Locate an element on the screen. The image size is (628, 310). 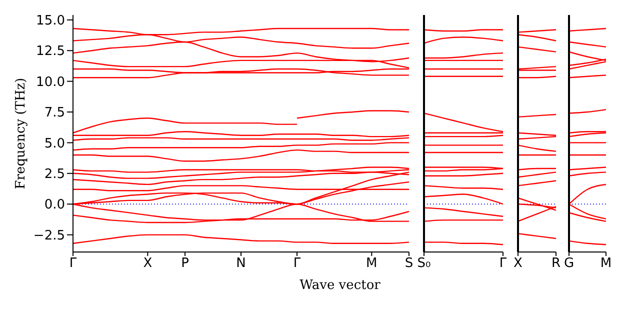
x-tick-label: R is located at coordinates (556, 264).